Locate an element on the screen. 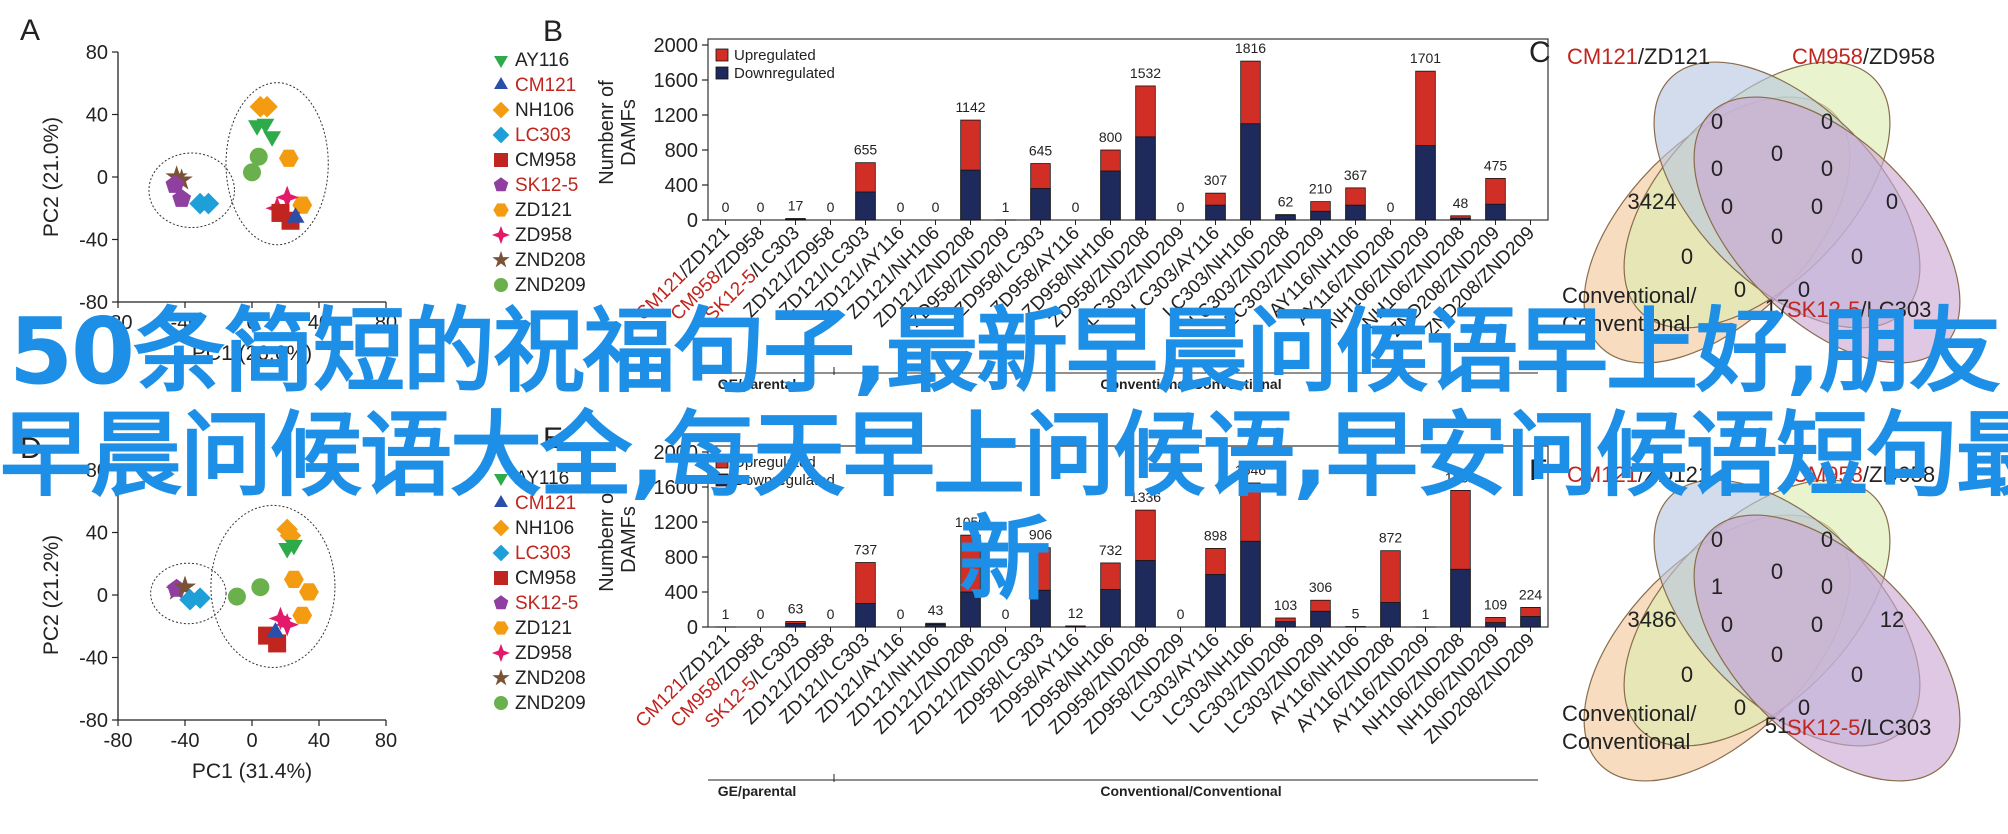  label-part: Conventional is located at coordinates (1626, 323).